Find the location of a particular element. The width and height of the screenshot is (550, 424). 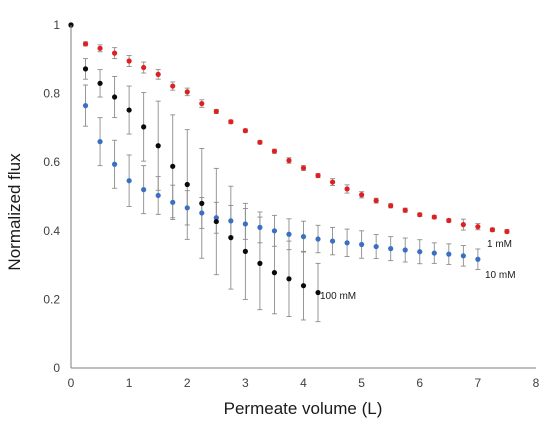

x-tick-label: 3 is located at coordinates (245, 383).